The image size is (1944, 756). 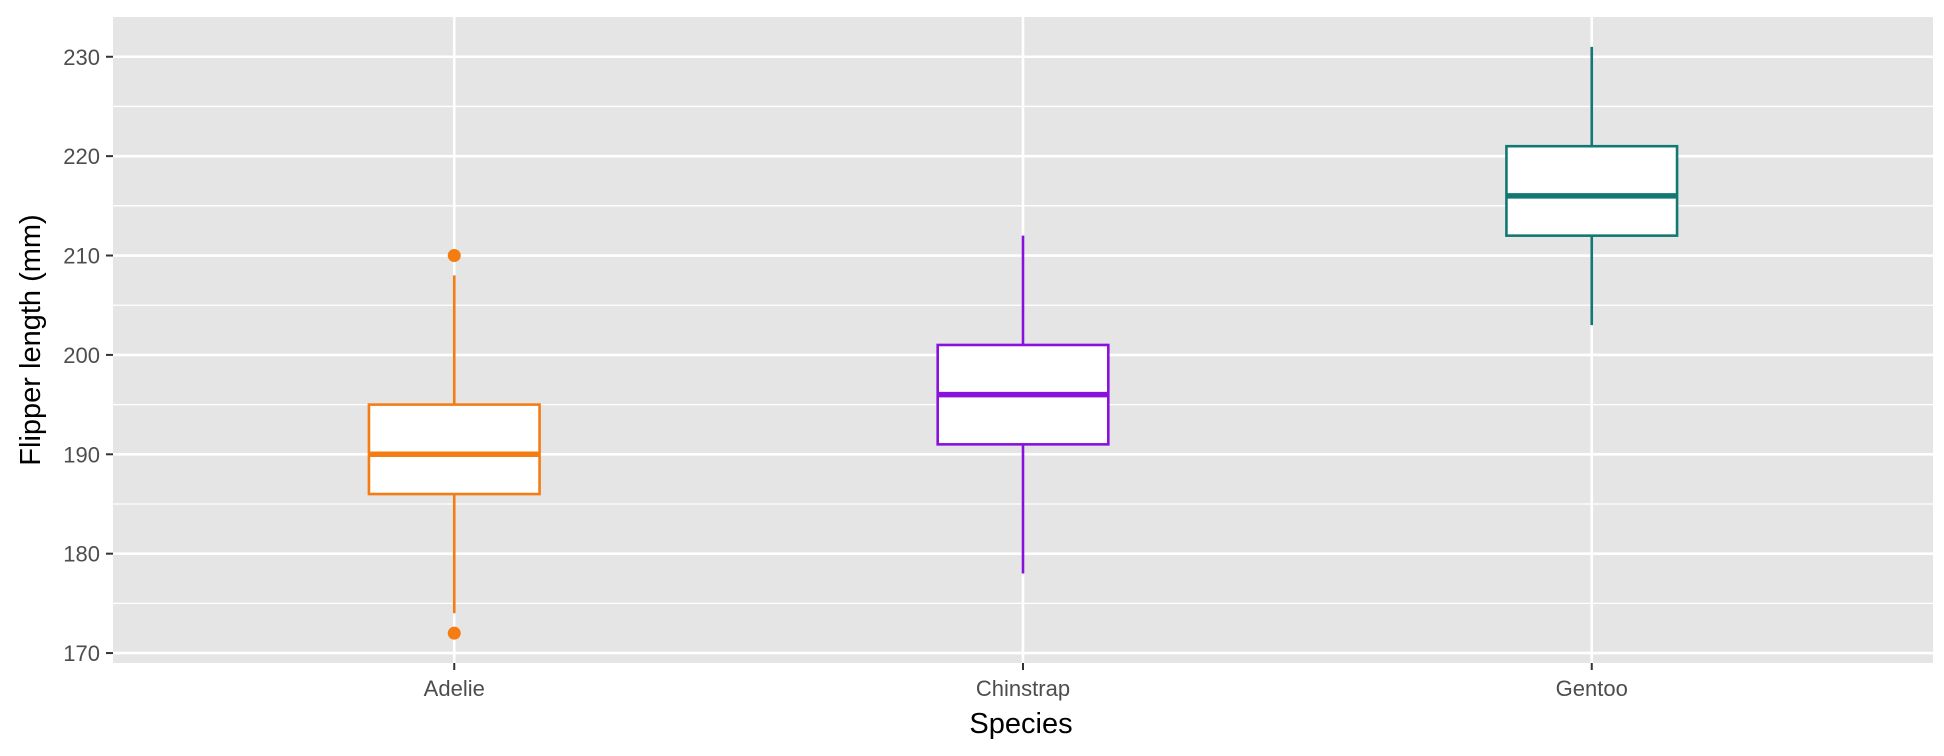 I want to click on y-axis: 170 180 190 200 210 220 230, so click(x=88, y=355).